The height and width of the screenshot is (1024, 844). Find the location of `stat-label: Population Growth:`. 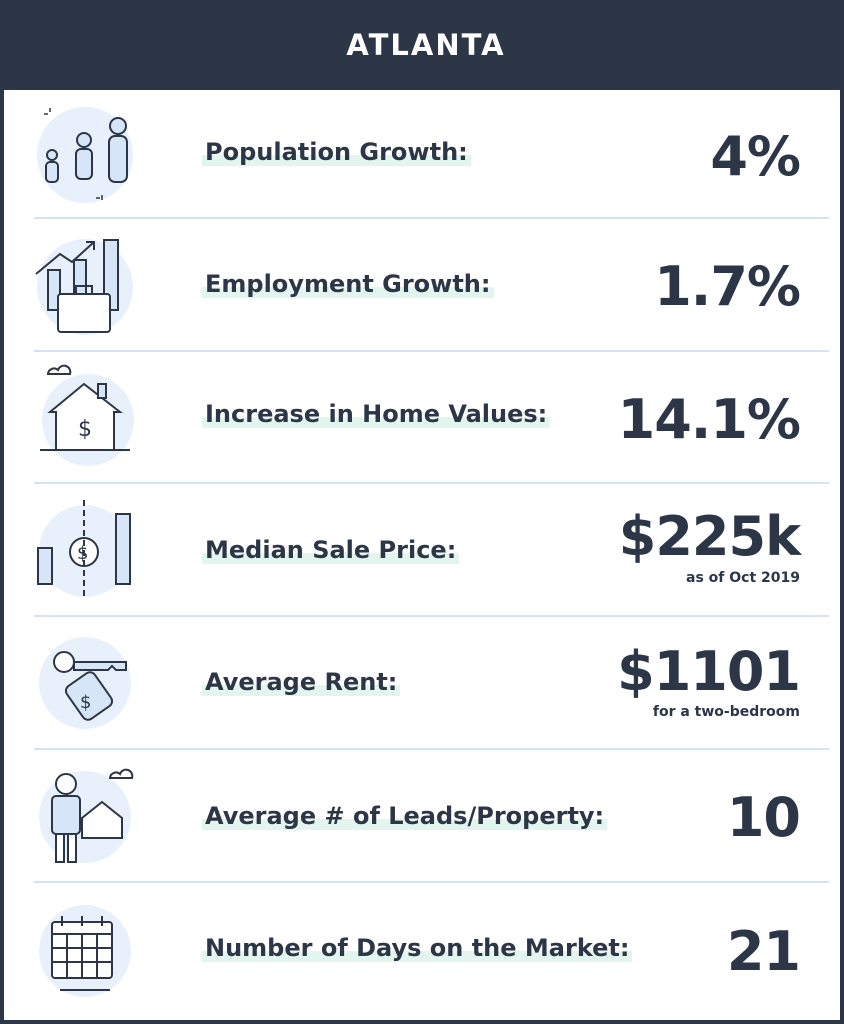

stat-label: Population Growth: is located at coordinates (336, 152).